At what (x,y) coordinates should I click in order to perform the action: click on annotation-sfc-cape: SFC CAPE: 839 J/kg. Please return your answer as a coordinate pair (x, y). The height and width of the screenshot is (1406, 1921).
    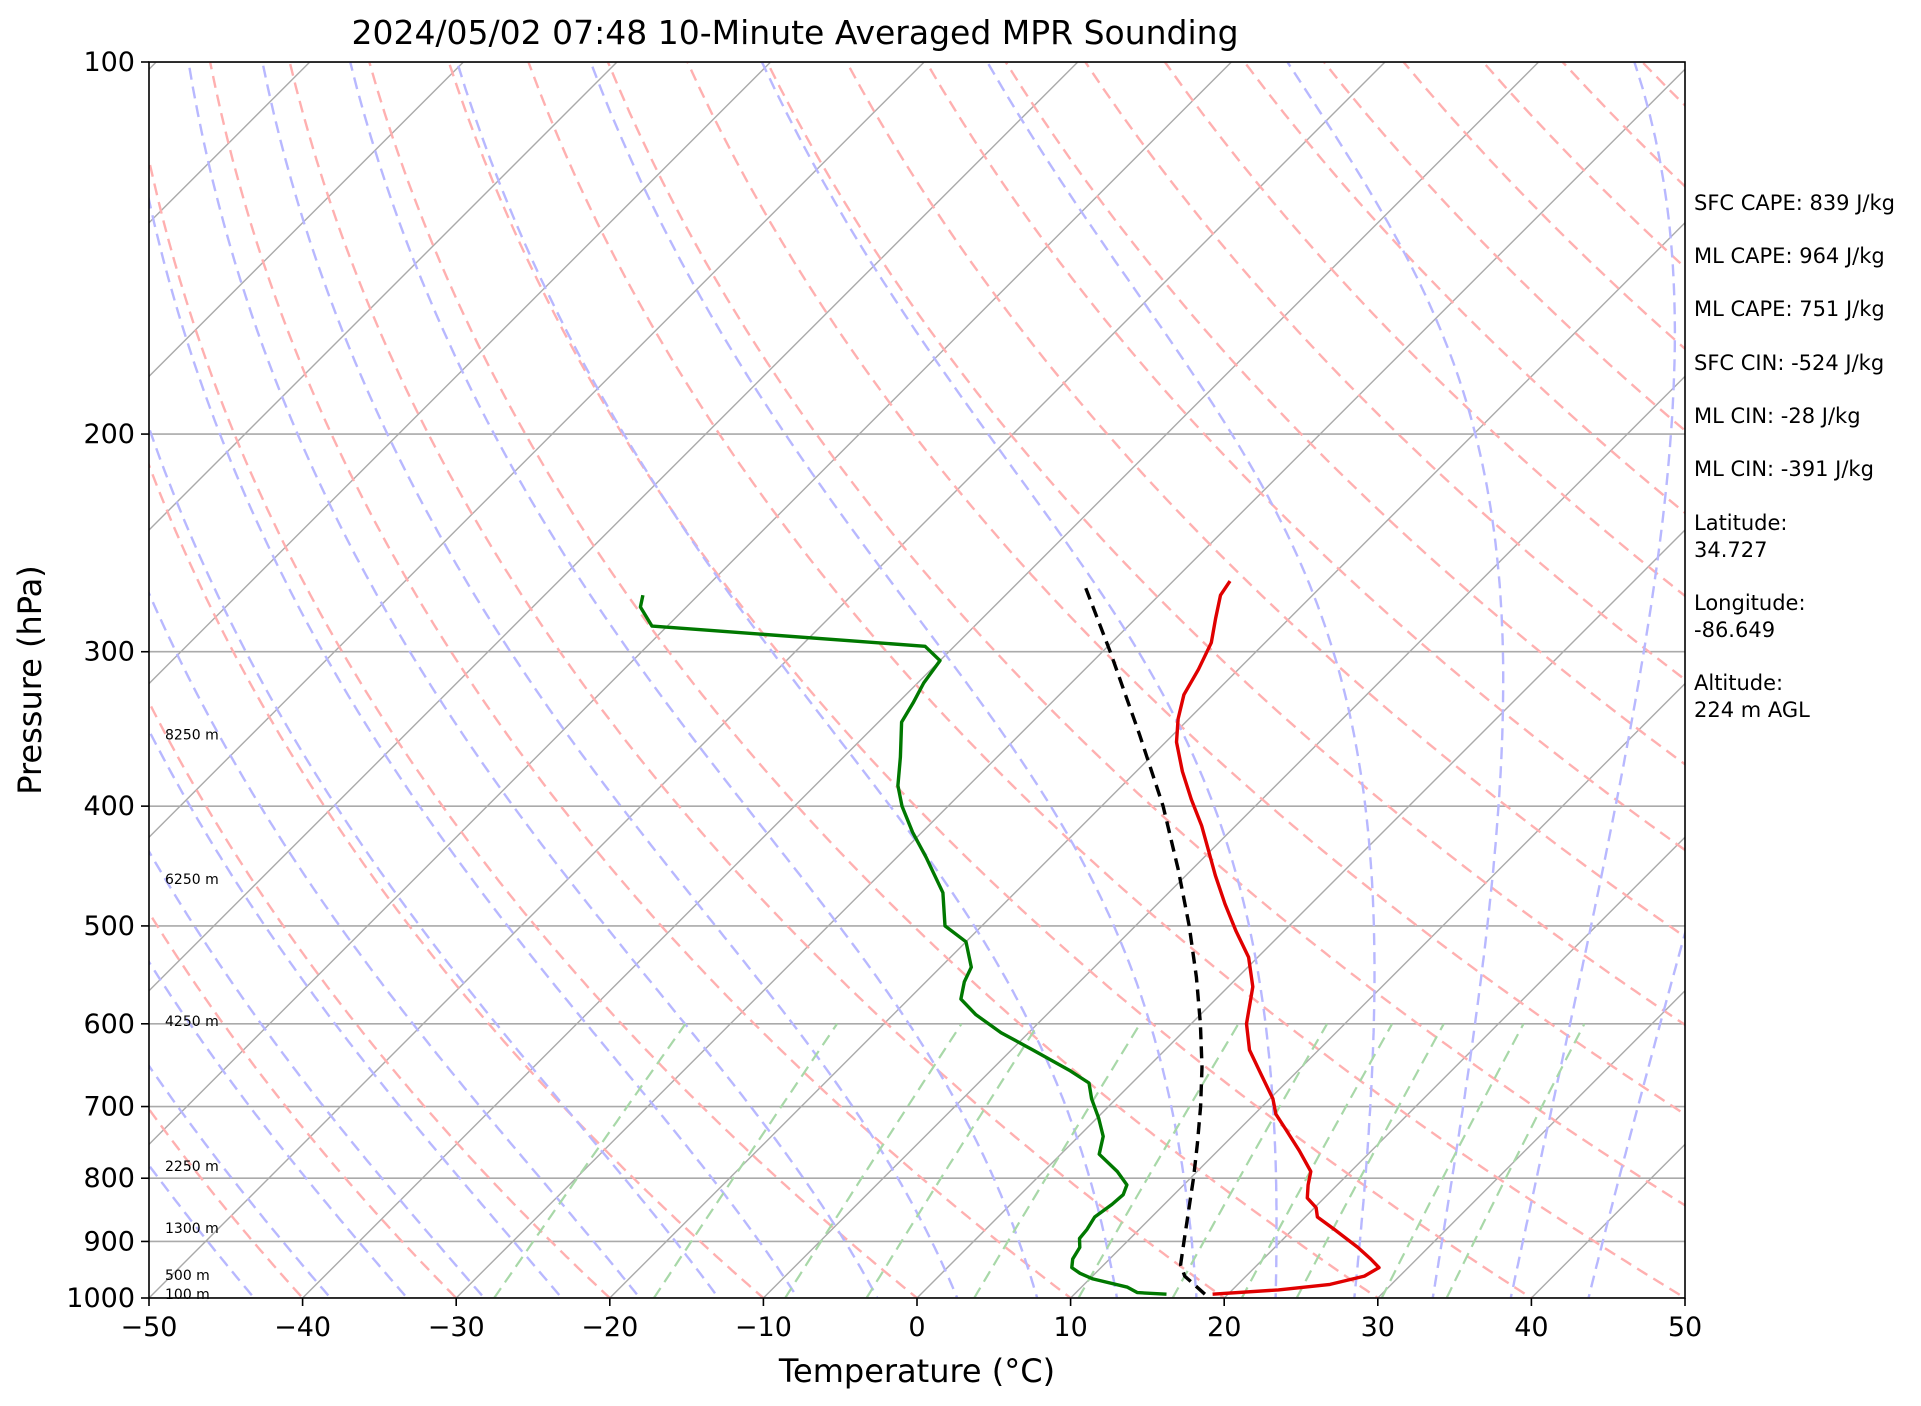
    Looking at the image, I should click on (1794, 203).